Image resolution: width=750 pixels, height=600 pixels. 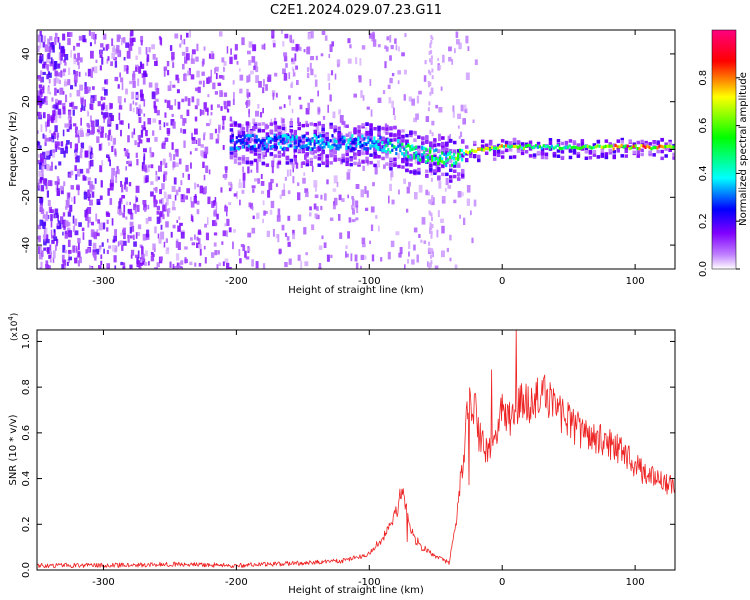 I want to click on y-tick-label: 0.6, so click(x=26, y=433).